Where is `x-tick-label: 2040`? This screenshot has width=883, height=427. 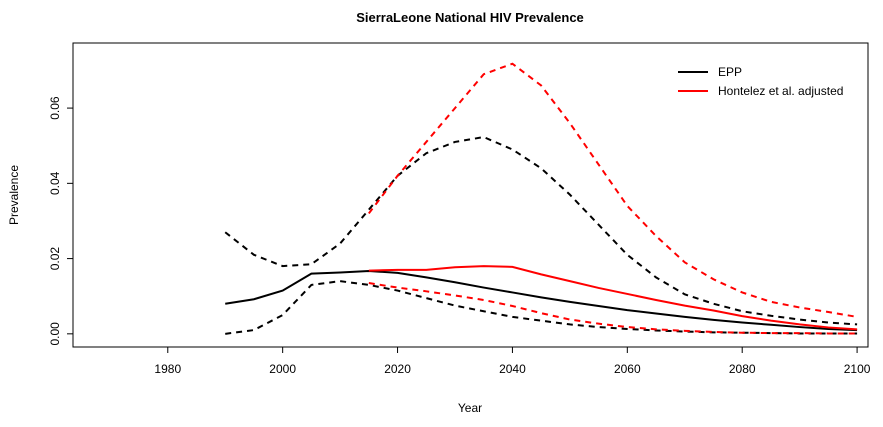
x-tick-label: 2040 is located at coordinates (512, 369).